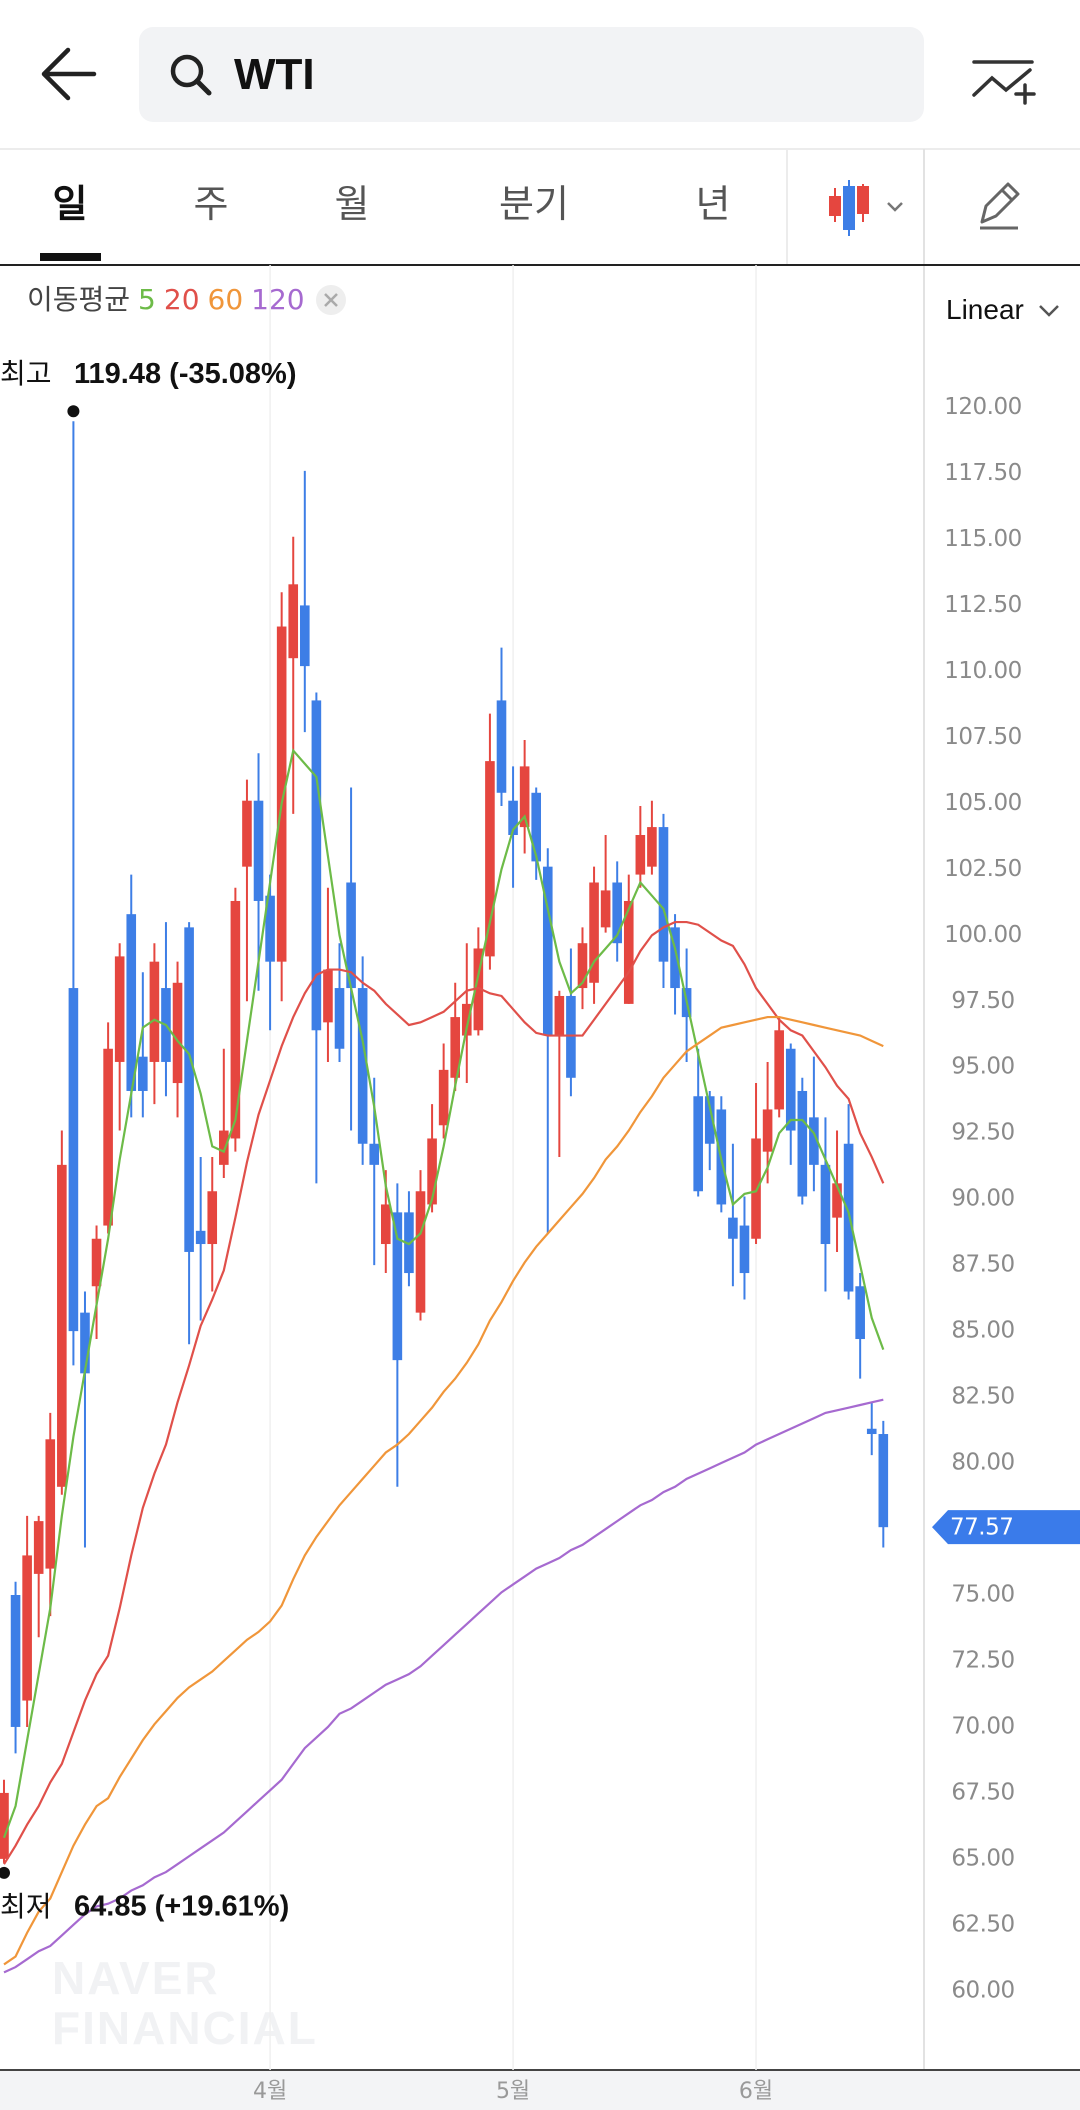 The height and width of the screenshot is (2110, 1080). What do you see at coordinates (982, 1001) in the screenshot?
I see `y-tick-label: 97.50` at bounding box center [982, 1001].